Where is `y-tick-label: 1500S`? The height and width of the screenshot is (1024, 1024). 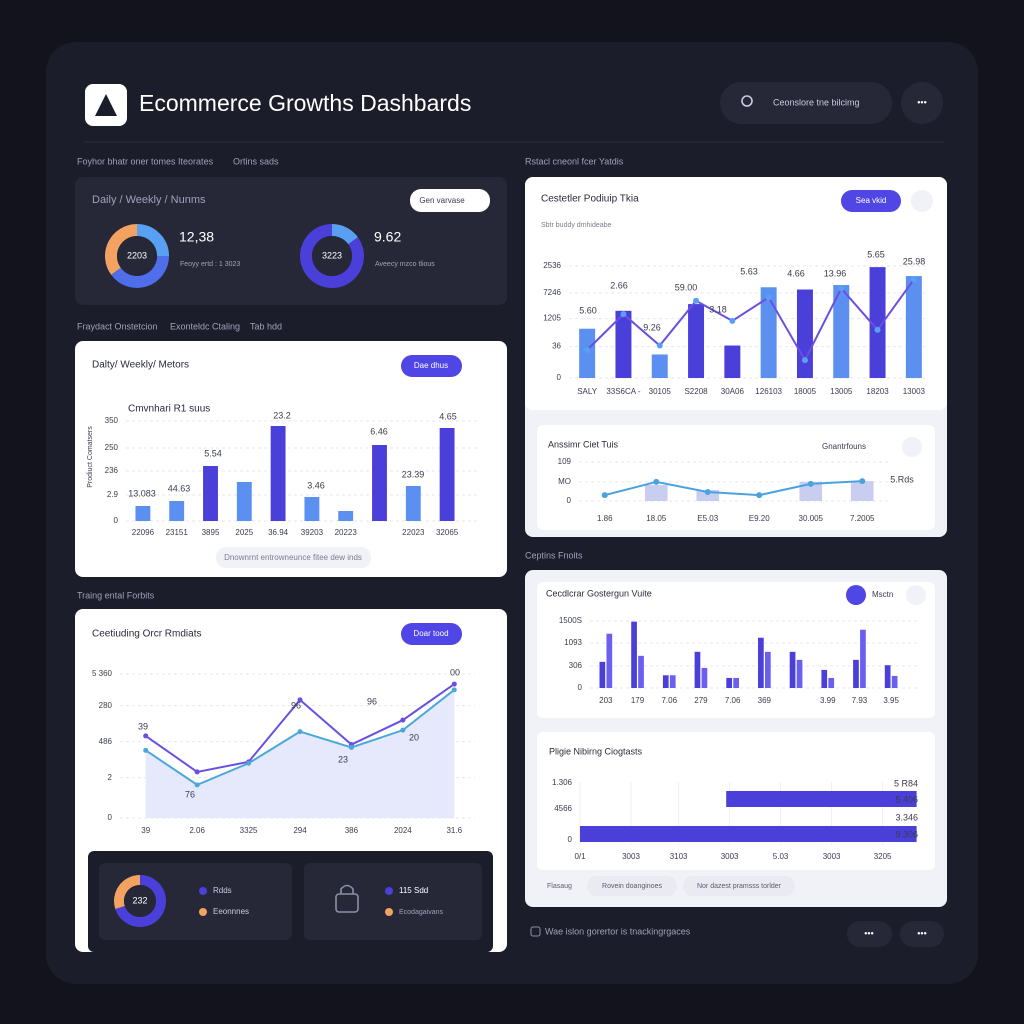 y-tick-label: 1500S is located at coordinates (570, 620).